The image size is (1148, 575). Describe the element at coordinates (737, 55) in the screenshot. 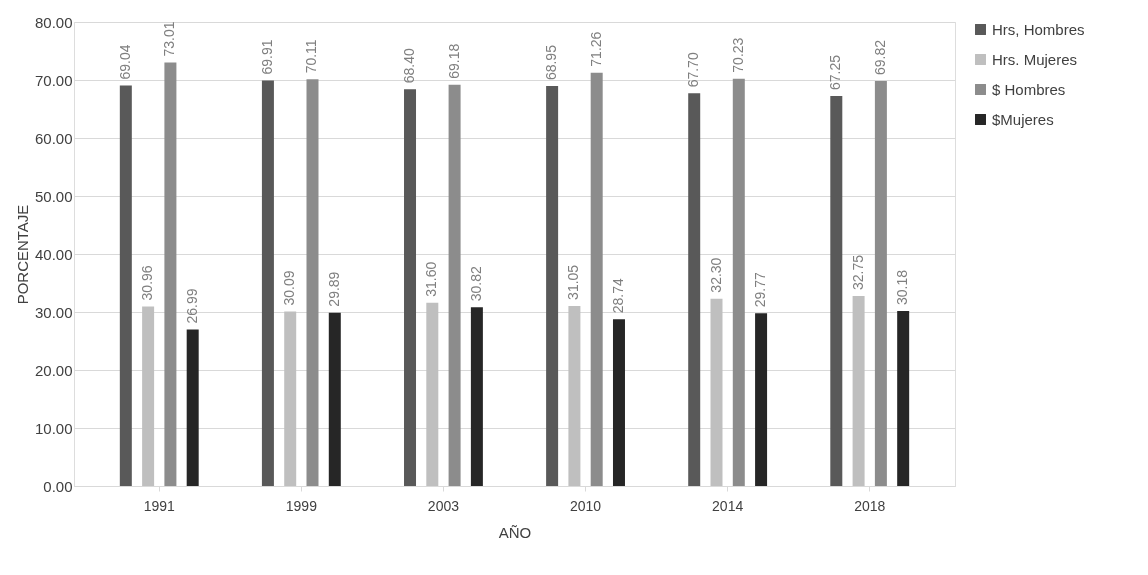

I see `data-label: 70.23` at that location.